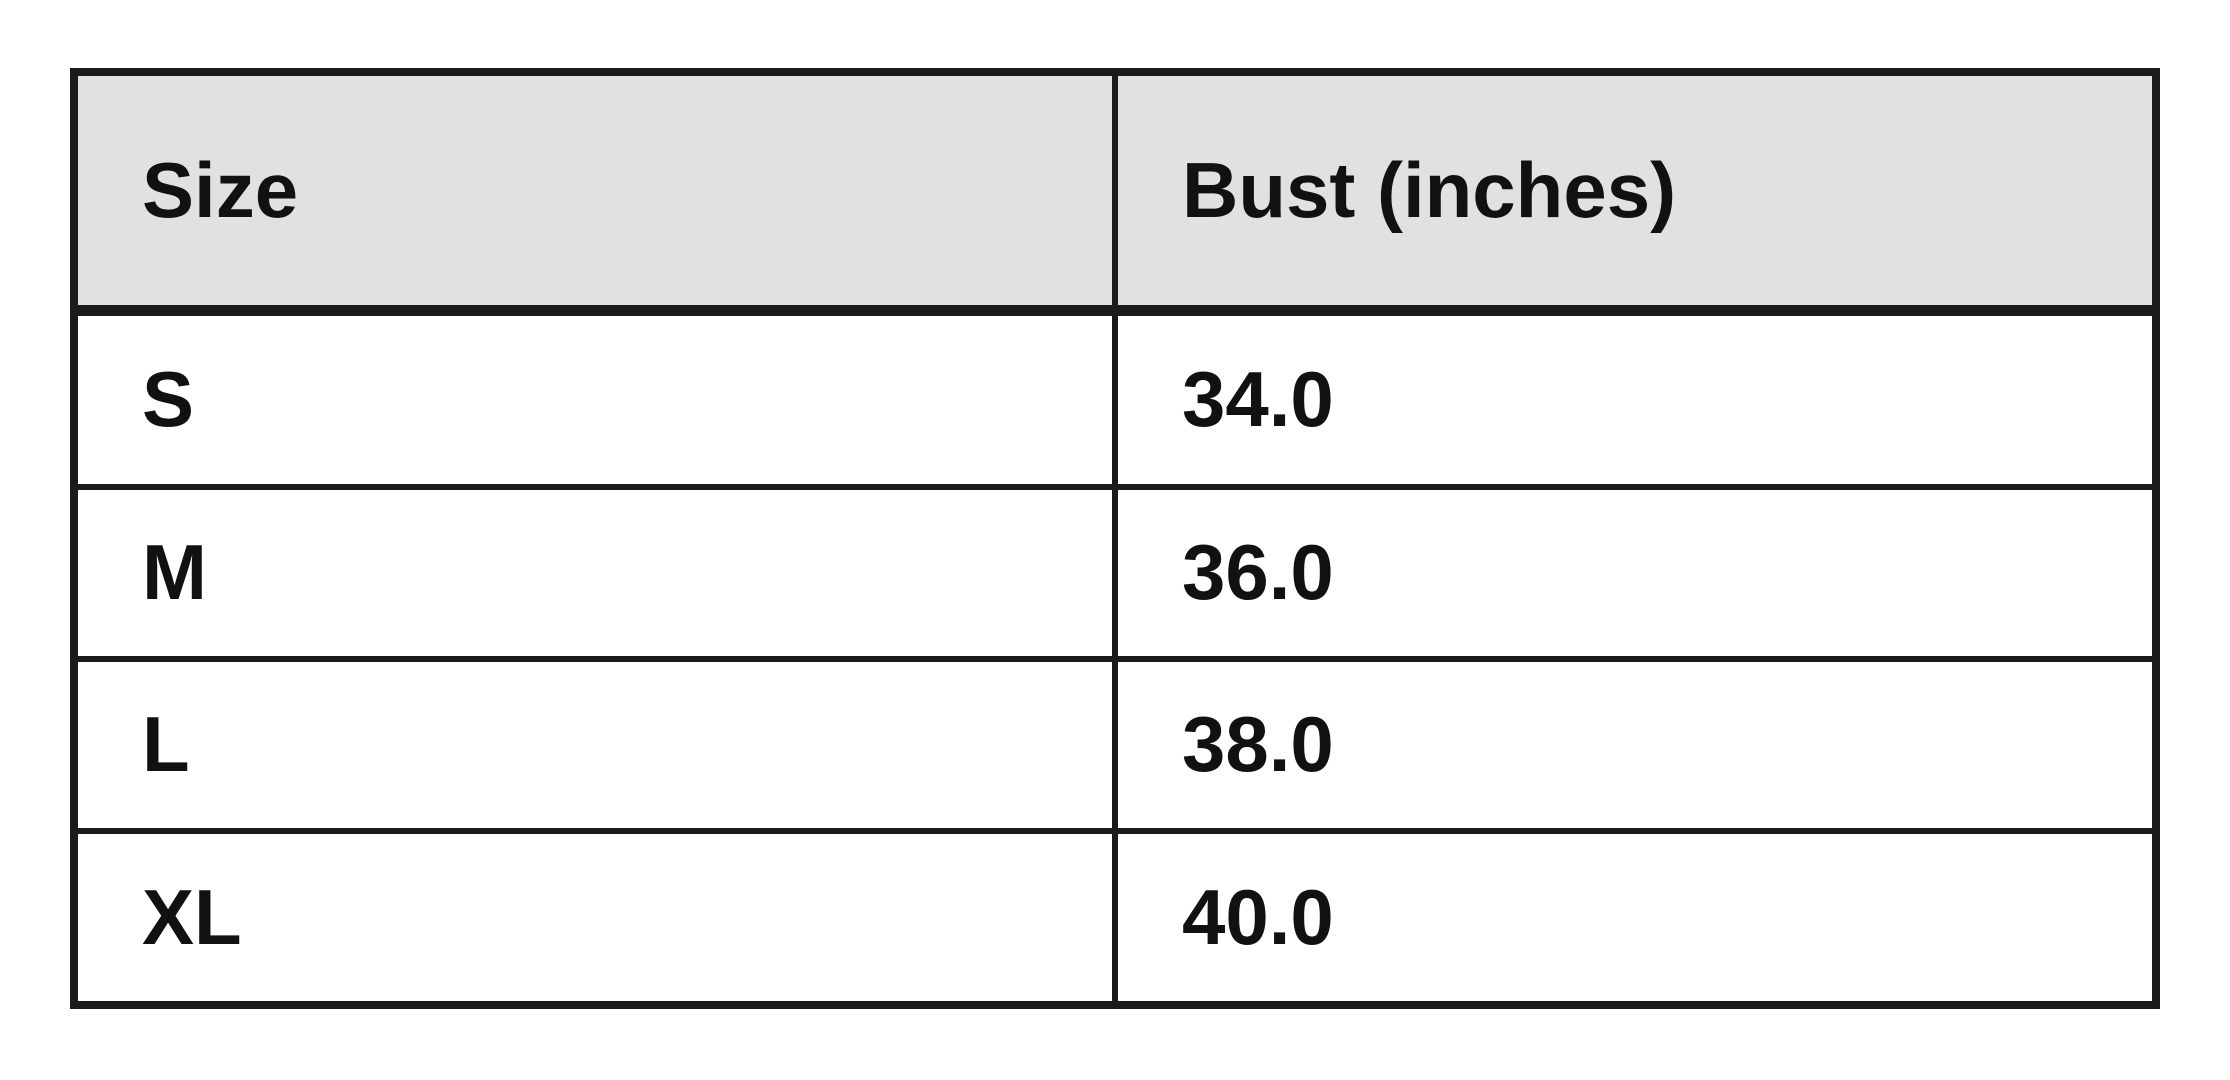 This screenshot has width=2230, height=1080. Describe the element at coordinates (1635, 192) in the screenshot. I see `column-header-bust: Bust (inches)` at that location.